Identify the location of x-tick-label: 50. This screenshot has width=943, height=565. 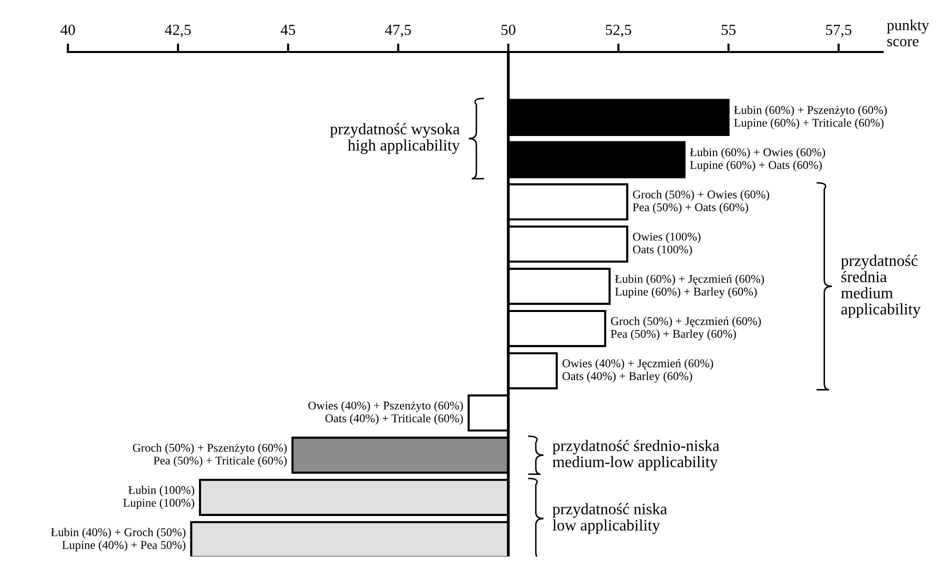
(509, 29).